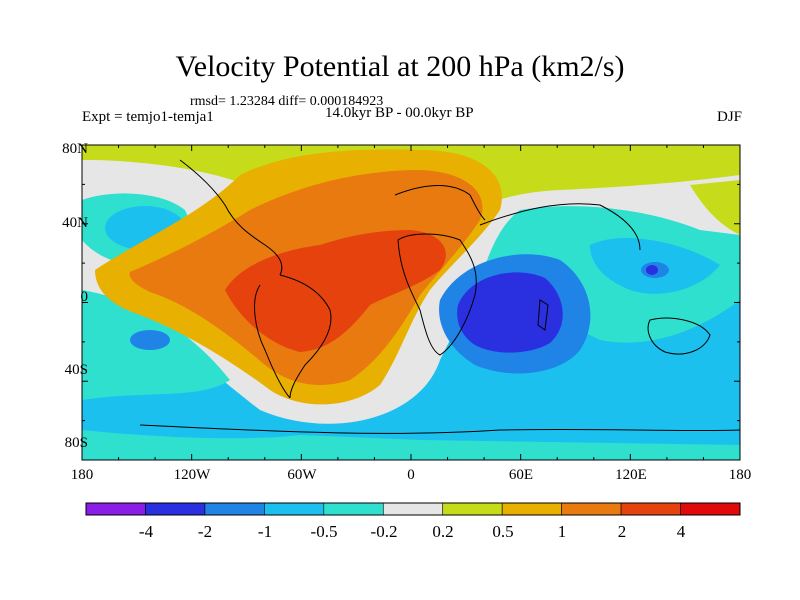  Describe the element at coordinates (75, 149) in the screenshot. I see `y-tick-label: 80N` at that location.